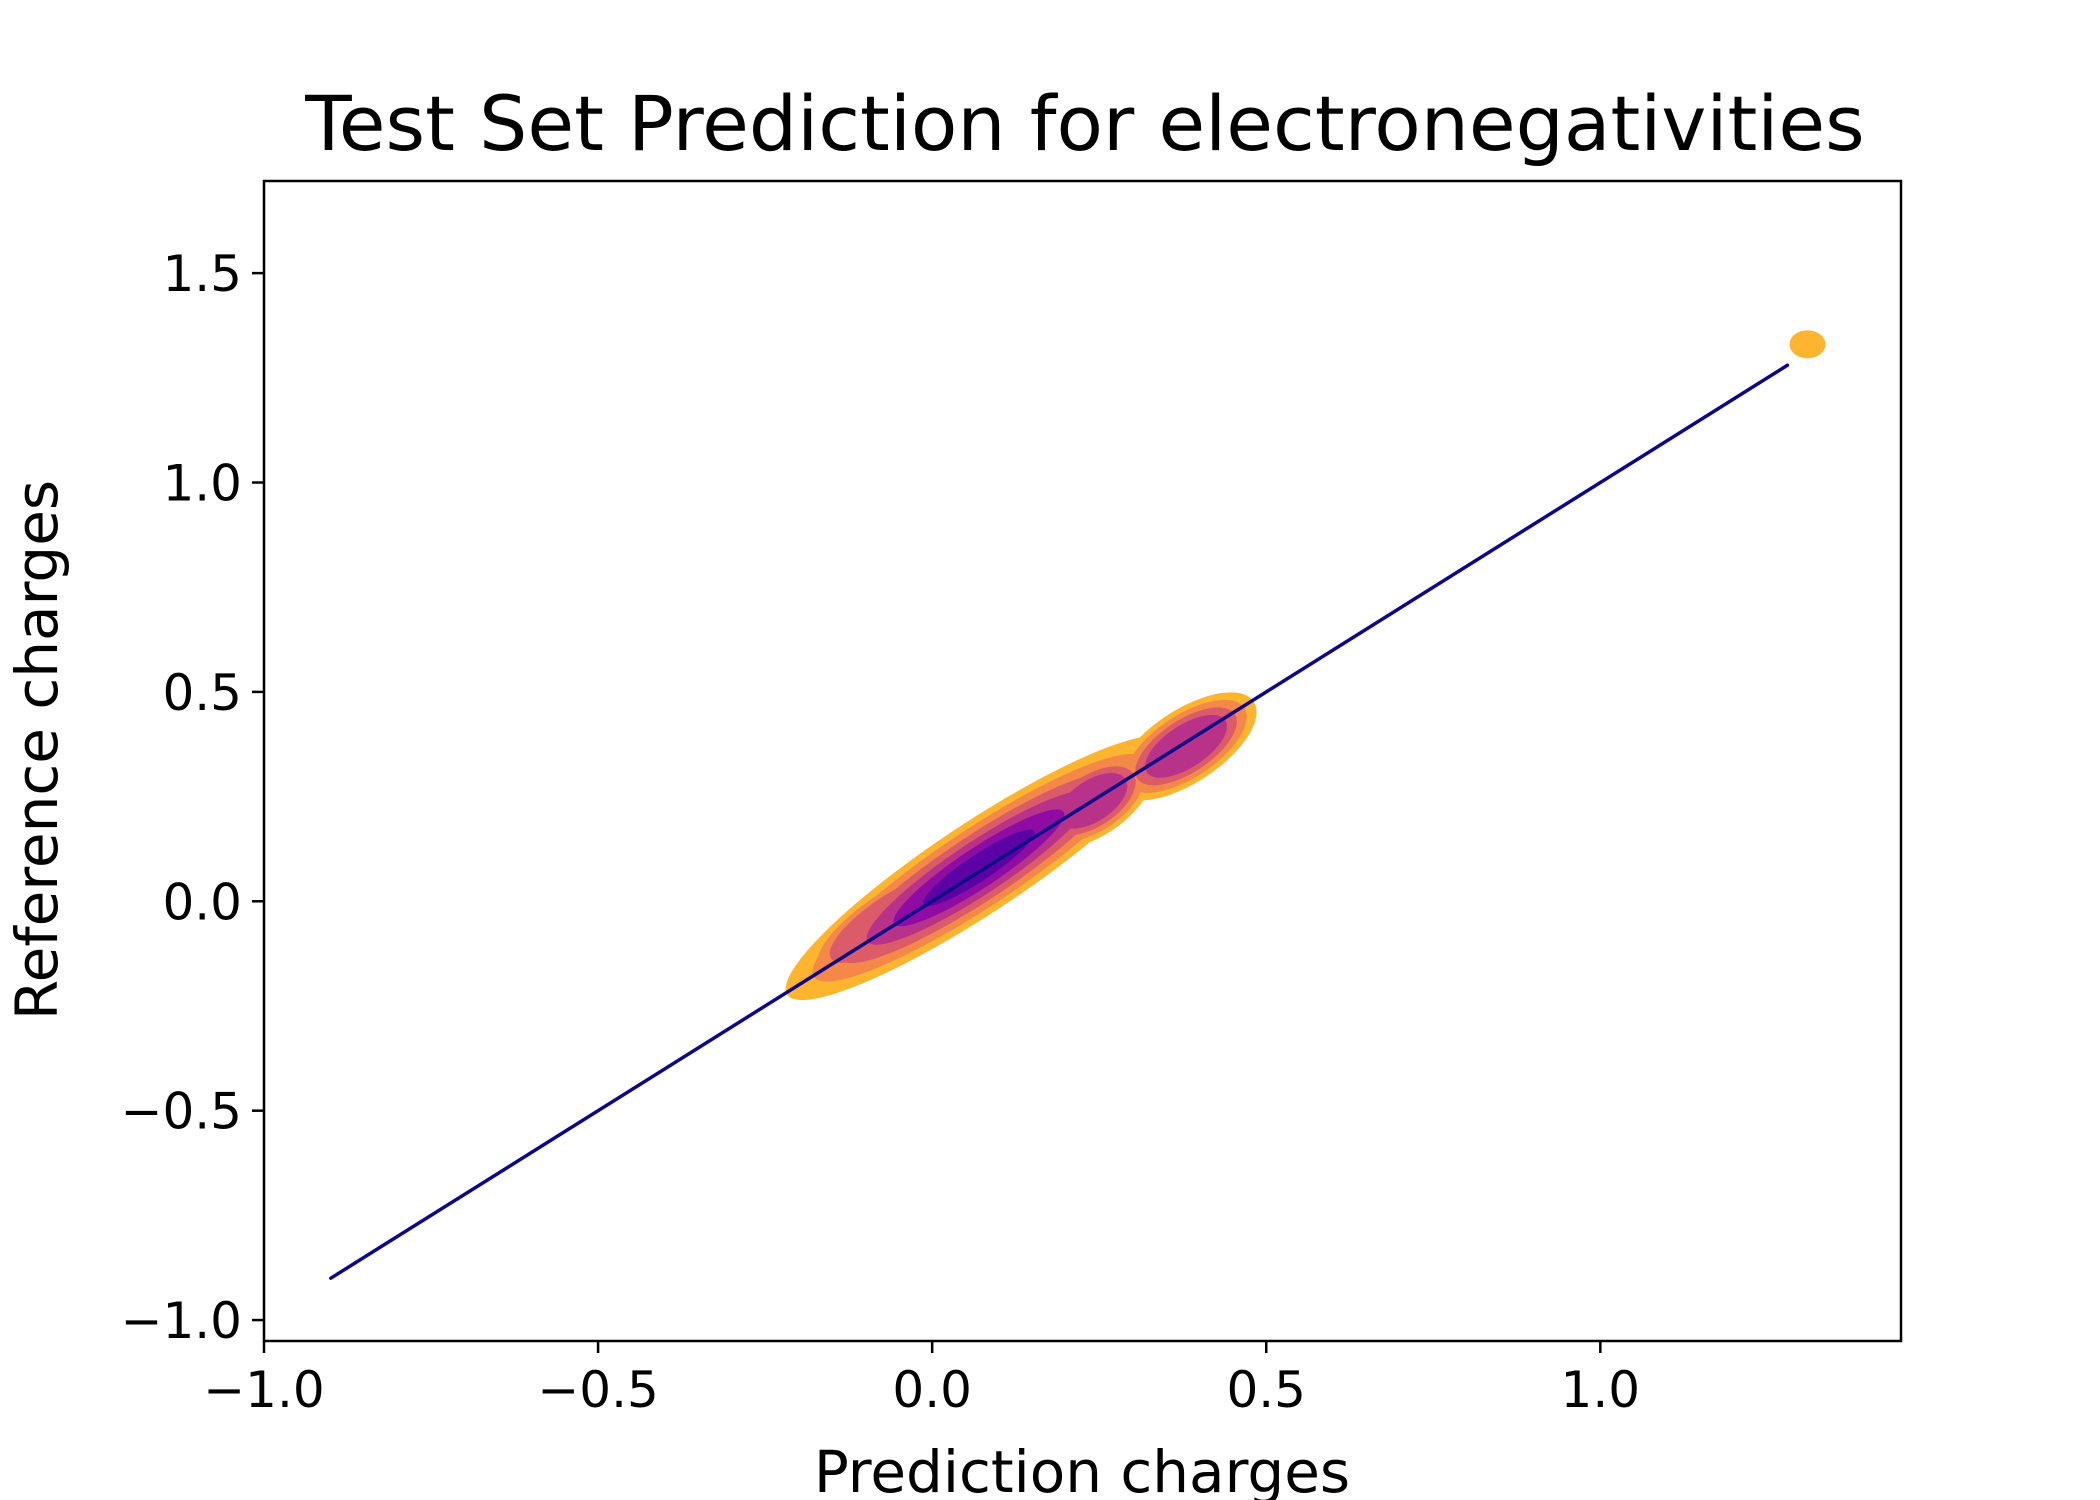 The width and height of the screenshot is (2100, 1500). Describe the element at coordinates (192, 797) in the screenshot. I see `y-axis: −1.0 −0.5 0.0 0.5 1.0 1.5` at that location.